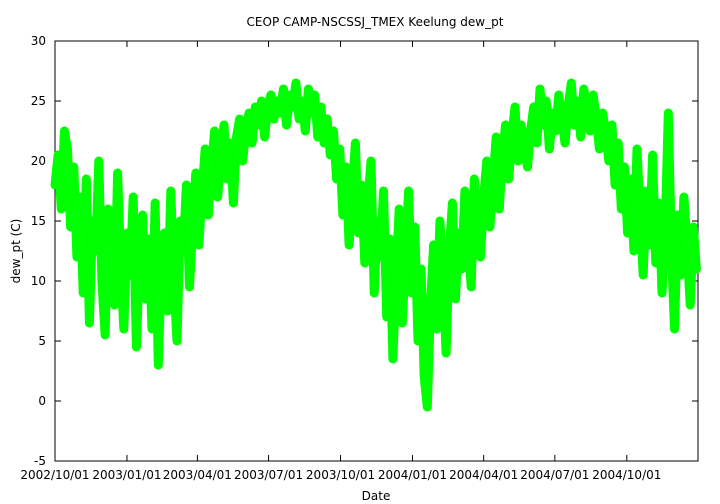 This screenshot has height=504, width=720. I want to click on y-tick-label: 25, so click(38, 101).